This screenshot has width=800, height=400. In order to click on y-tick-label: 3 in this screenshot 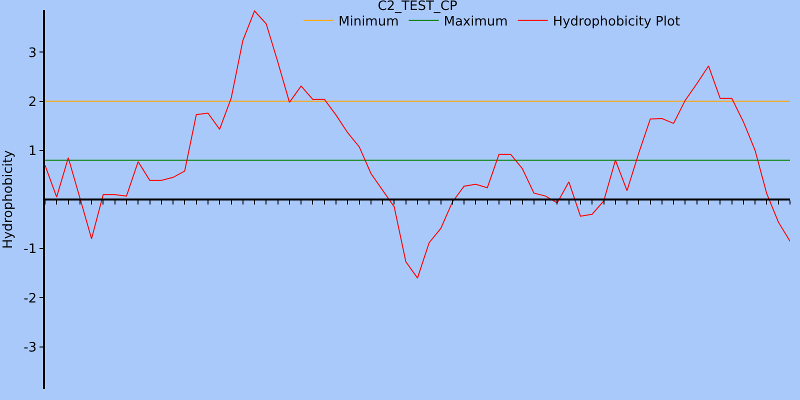, I will do `click(32, 53)`.